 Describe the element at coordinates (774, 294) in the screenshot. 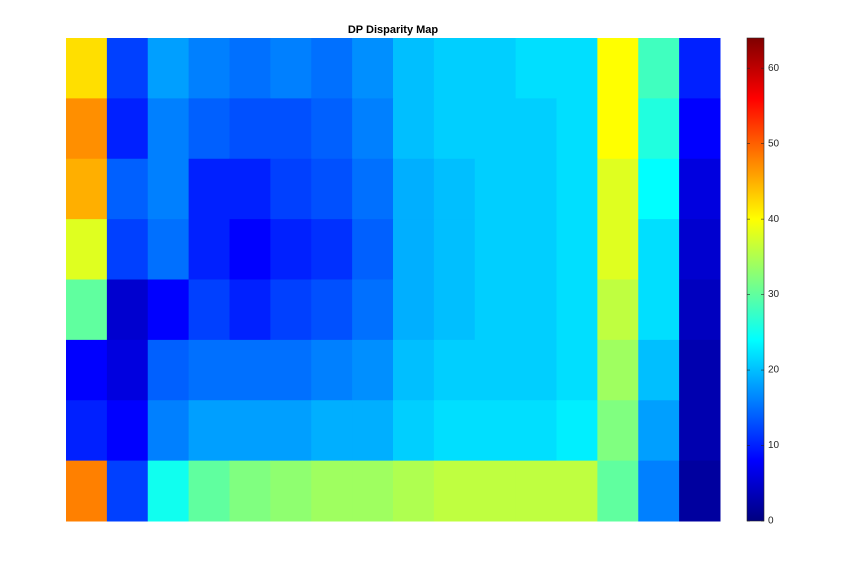

I see `colorbar-tick-label: 30` at that location.